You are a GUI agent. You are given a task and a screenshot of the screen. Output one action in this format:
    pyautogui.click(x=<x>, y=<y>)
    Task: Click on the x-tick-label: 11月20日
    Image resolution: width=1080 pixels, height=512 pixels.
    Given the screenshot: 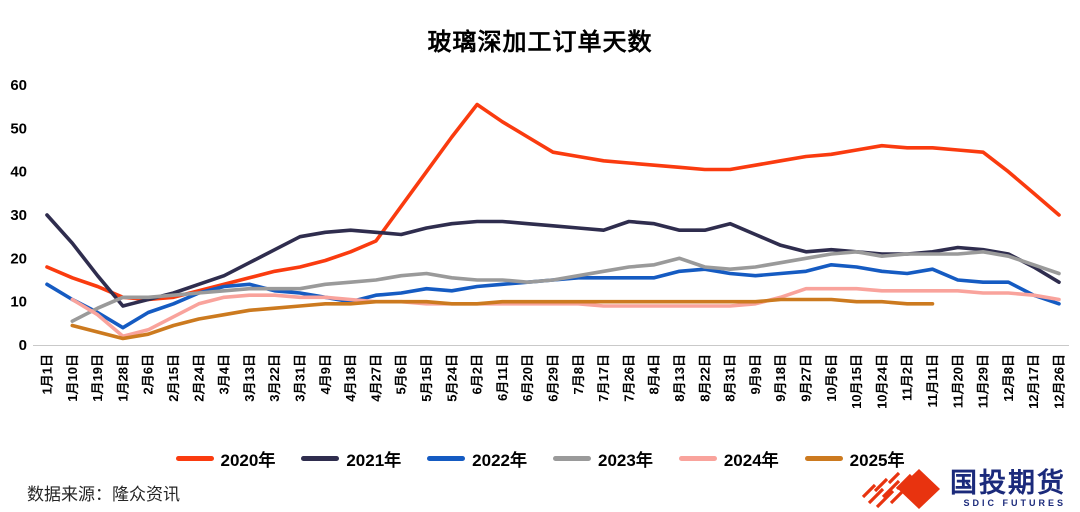 What is the action you would take?
    pyautogui.click(x=957, y=381)
    